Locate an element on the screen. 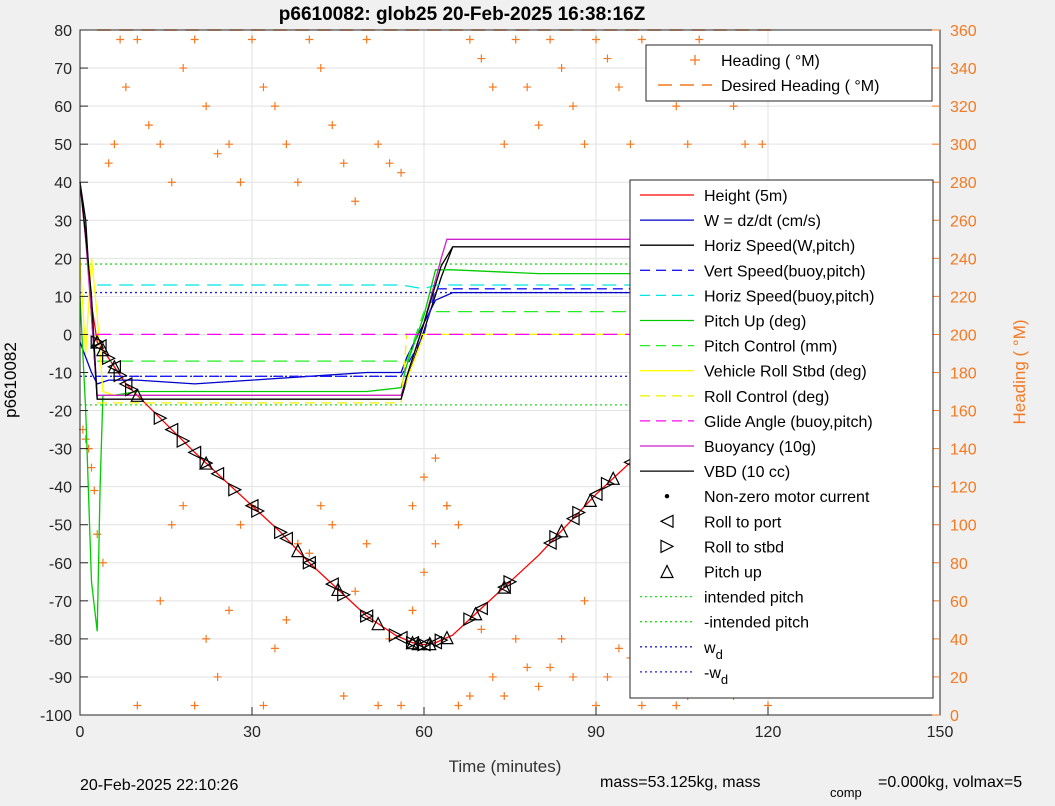  legend-label: Vert Speed(buoy,pitch) is located at coordinates (785, 271).